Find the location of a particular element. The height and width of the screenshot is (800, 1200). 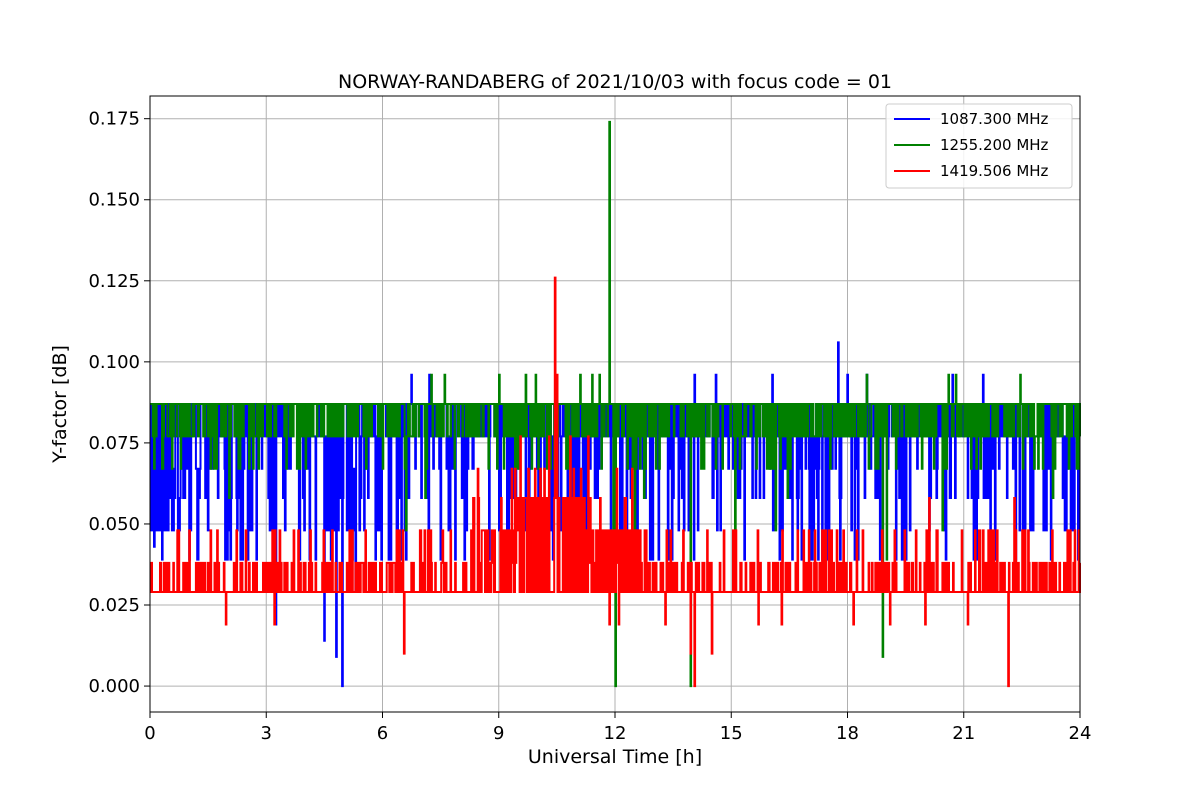

x-axis-label: Universal Time [h] is located at coordinates (615, 757).